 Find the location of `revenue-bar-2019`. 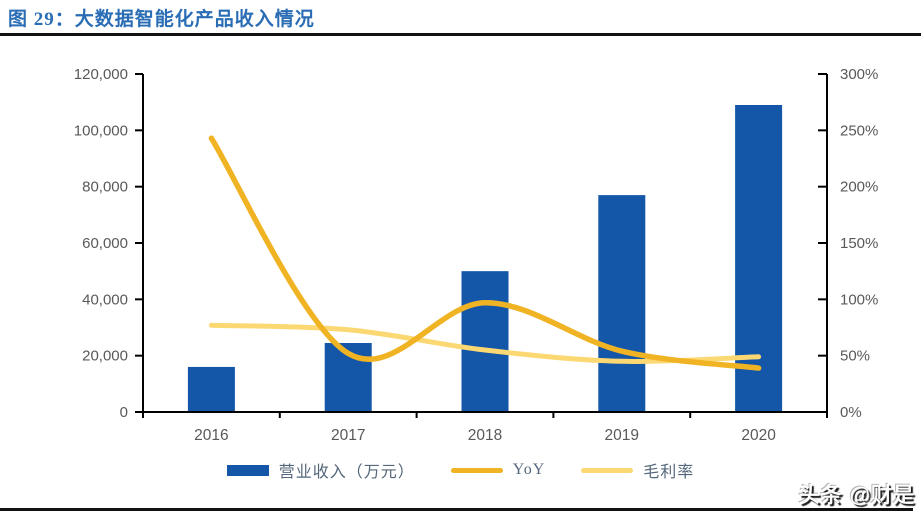

revenue-bar-2019 is located at coordinates (622, 303).